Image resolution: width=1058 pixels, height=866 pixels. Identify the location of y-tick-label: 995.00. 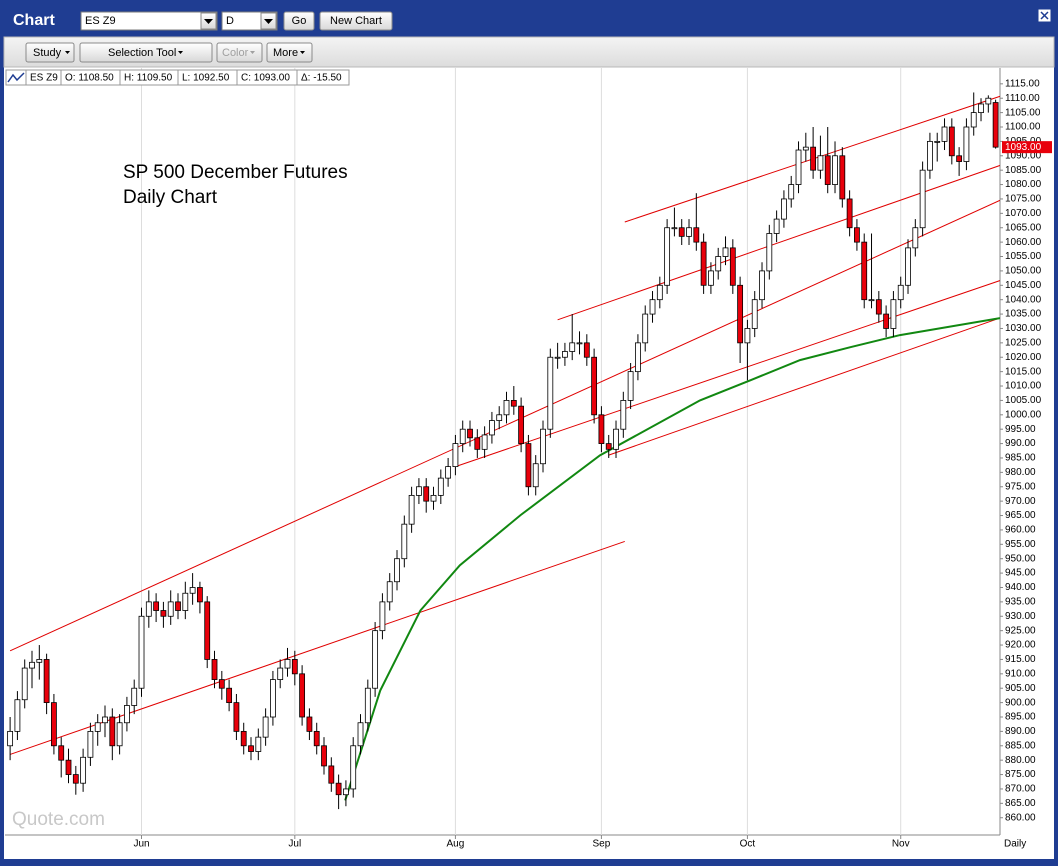
(1020, 429).